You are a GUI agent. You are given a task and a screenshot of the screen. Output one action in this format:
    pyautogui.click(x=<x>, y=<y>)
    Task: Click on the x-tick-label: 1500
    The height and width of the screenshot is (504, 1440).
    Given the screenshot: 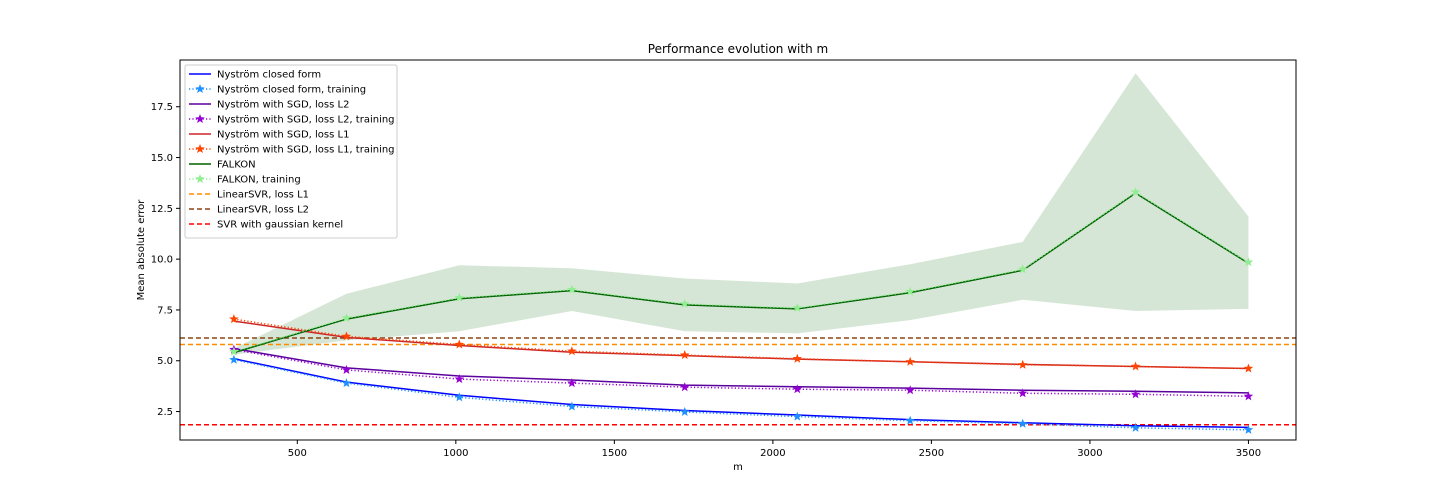 What is the action you would take?
    pyautogui.click(x=614, y=453)
    